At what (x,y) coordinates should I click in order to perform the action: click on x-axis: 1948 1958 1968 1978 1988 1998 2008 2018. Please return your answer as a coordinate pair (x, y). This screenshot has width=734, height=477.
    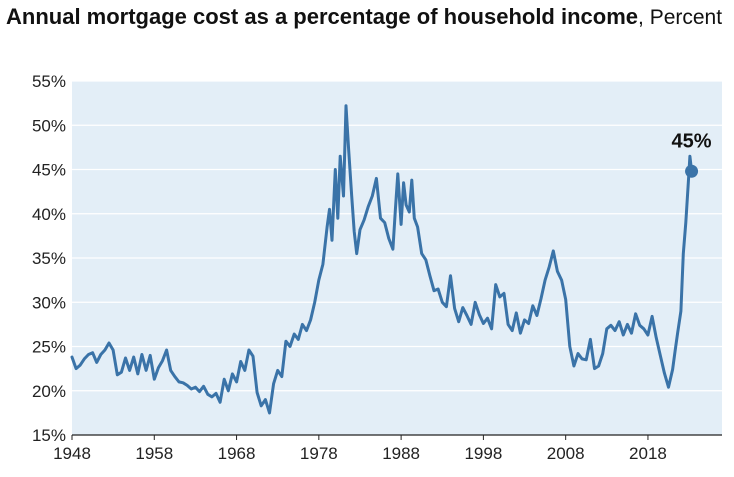
    Looking at the image, I should click on (387, 448).